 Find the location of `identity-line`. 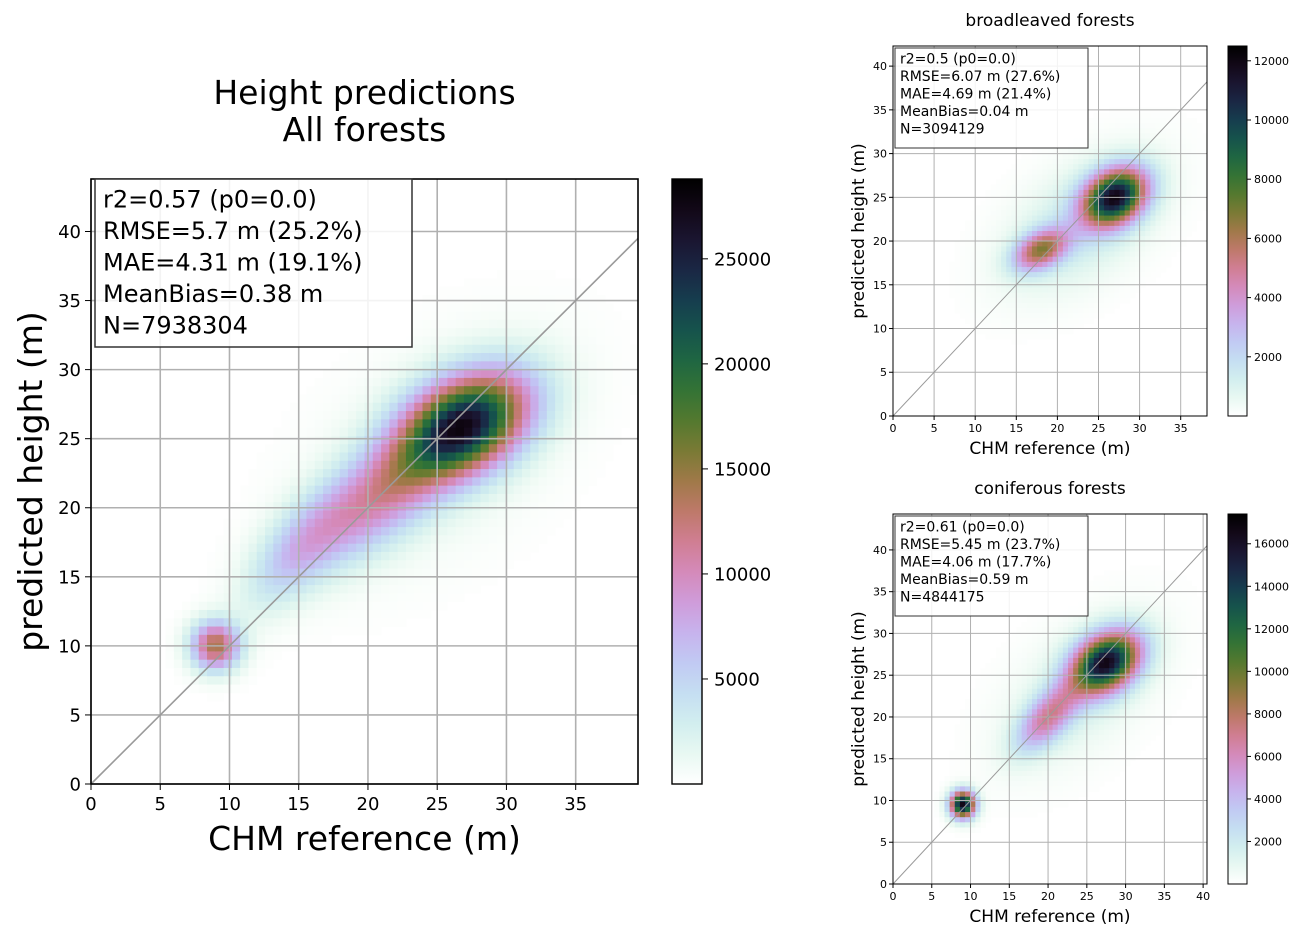

identity-line is located at coordinates (1050, 249).